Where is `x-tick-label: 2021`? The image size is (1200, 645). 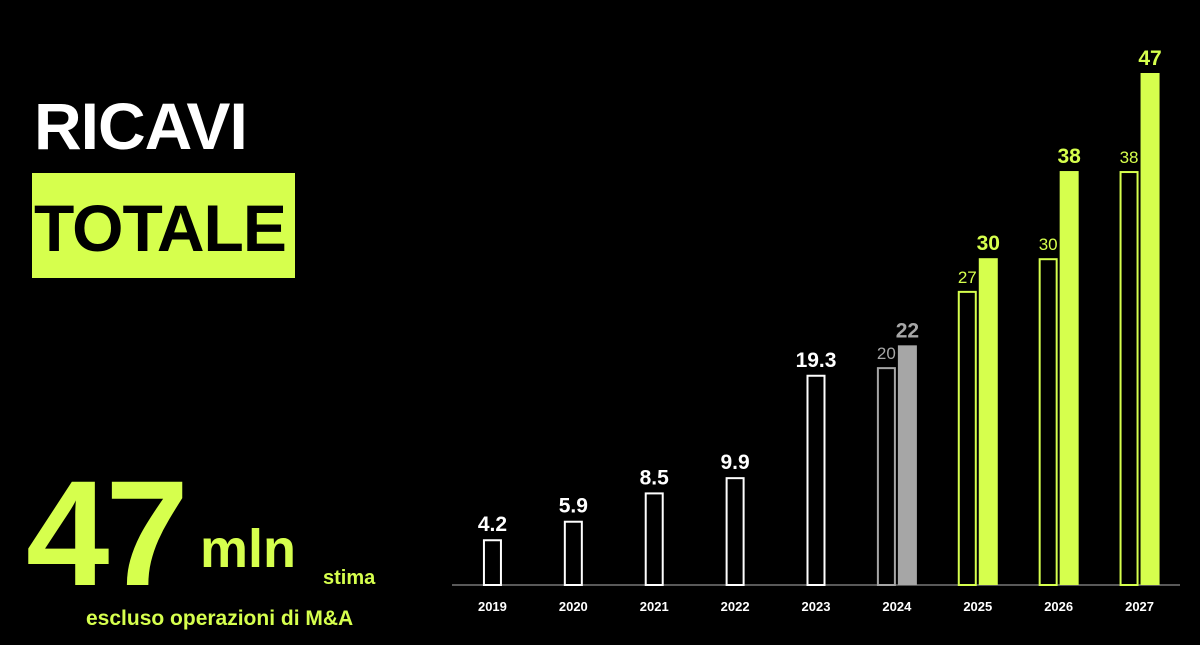 x-tick-label: 2021 is located at coordinates (654, 606).